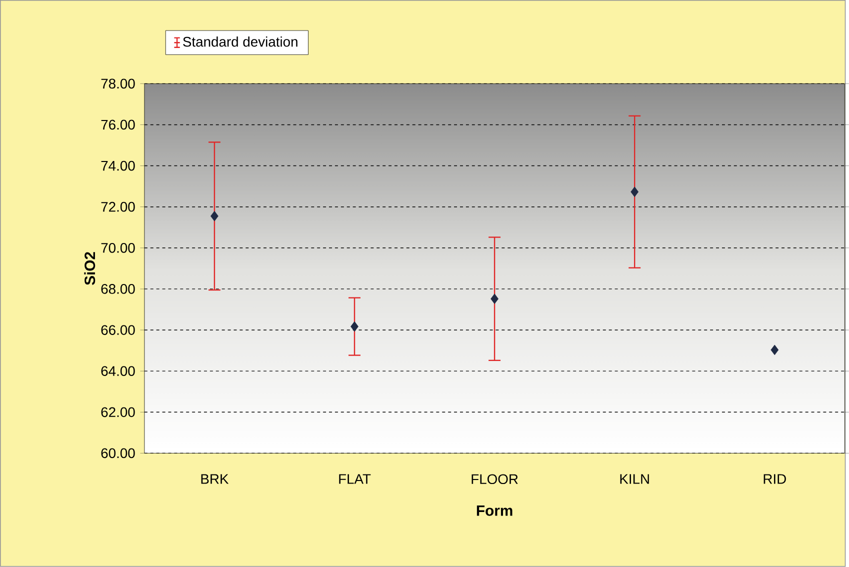 The image size is (849, 567). I want to click on y-tick-label: 66.00, so click(118, 330).